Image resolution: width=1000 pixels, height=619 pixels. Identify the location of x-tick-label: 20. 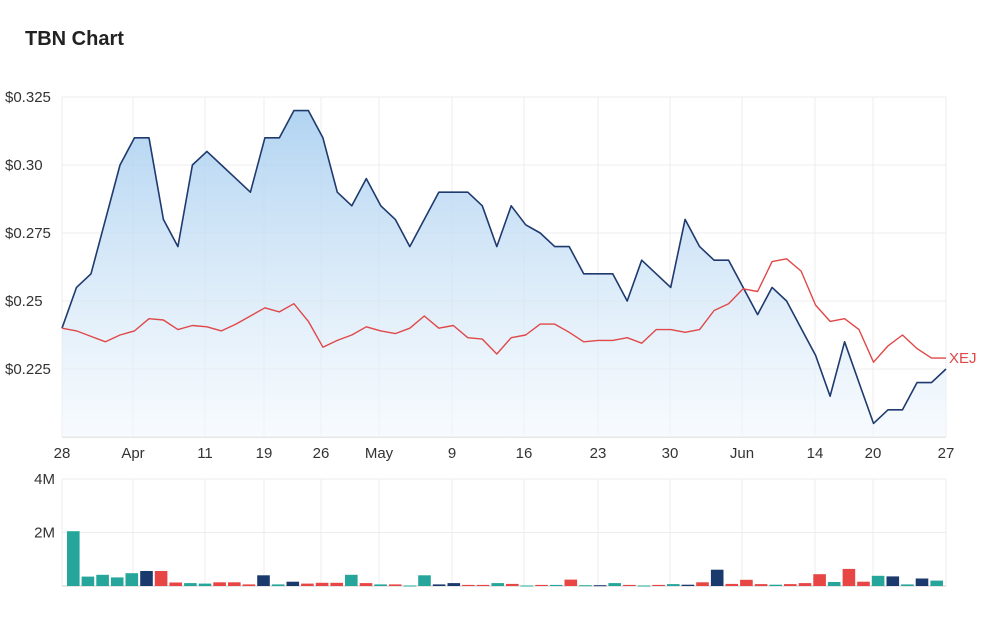
(873, 453).